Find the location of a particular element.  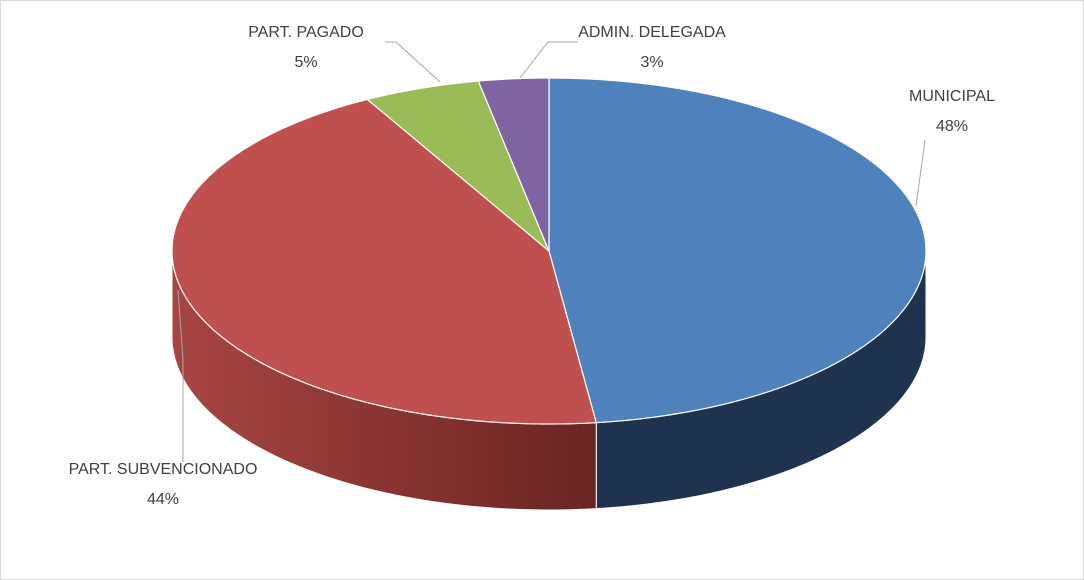

value-label: 3% is located at coordinates (651, 62).